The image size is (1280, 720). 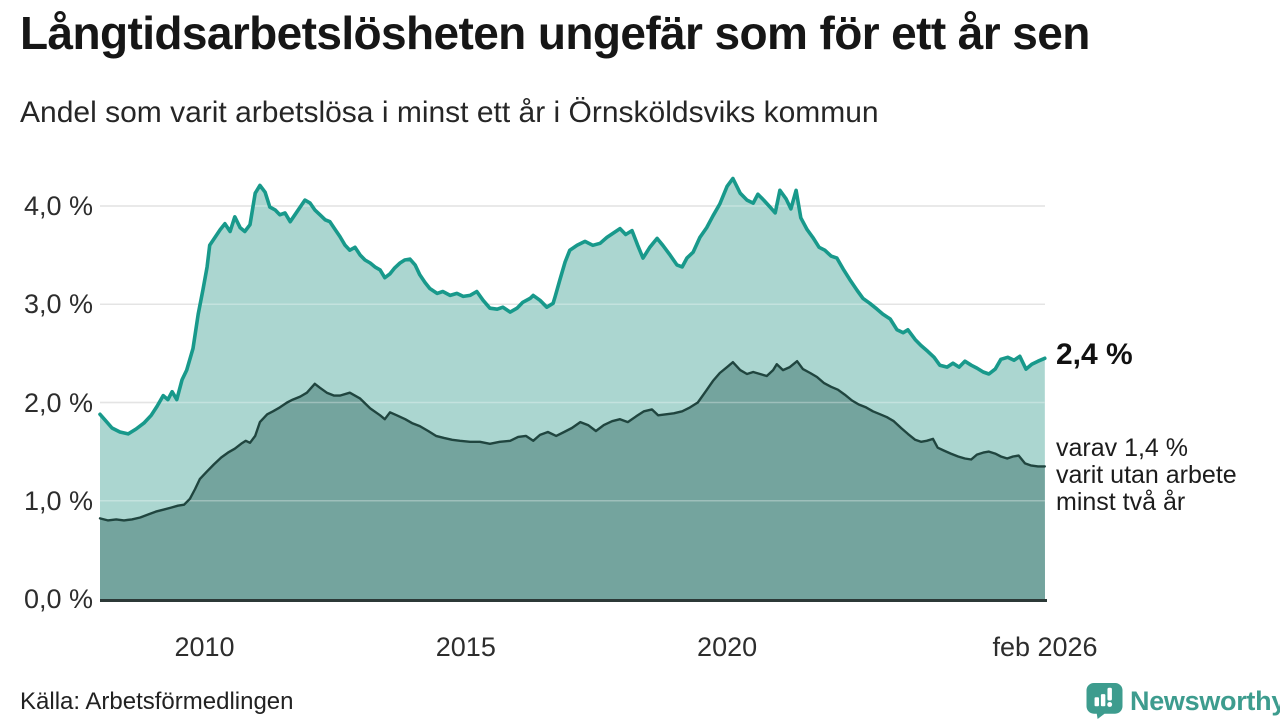 I want to click on y-tick-label: 1,0 %, so click(x=58, y=500).